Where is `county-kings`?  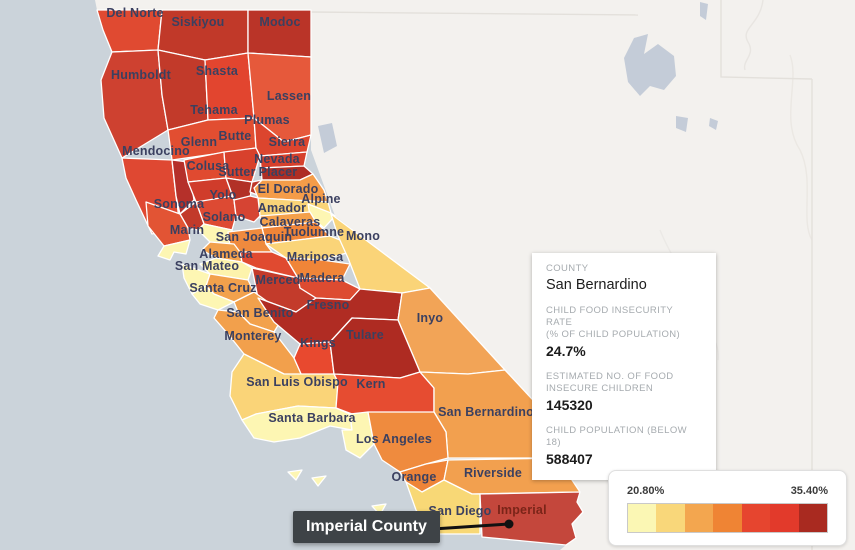 county-kings is located at coordinates (314, 359).